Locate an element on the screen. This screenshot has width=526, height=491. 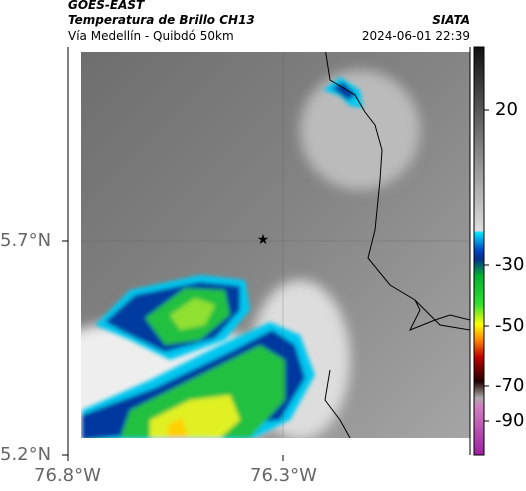
satellite-title: GOES-EAST is located at coordinates (106, 6).